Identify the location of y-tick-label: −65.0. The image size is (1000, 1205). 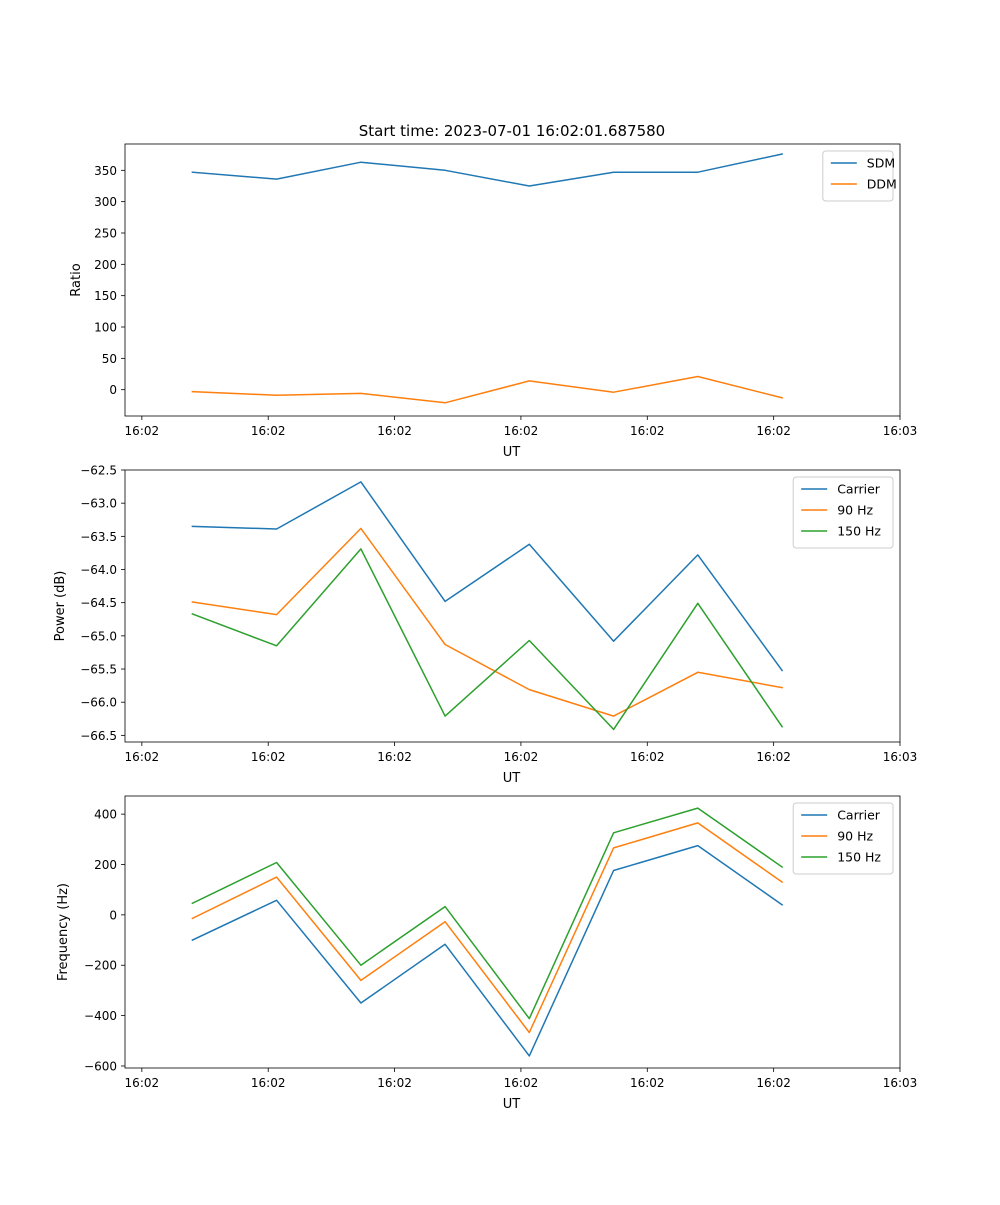
(98, 636).